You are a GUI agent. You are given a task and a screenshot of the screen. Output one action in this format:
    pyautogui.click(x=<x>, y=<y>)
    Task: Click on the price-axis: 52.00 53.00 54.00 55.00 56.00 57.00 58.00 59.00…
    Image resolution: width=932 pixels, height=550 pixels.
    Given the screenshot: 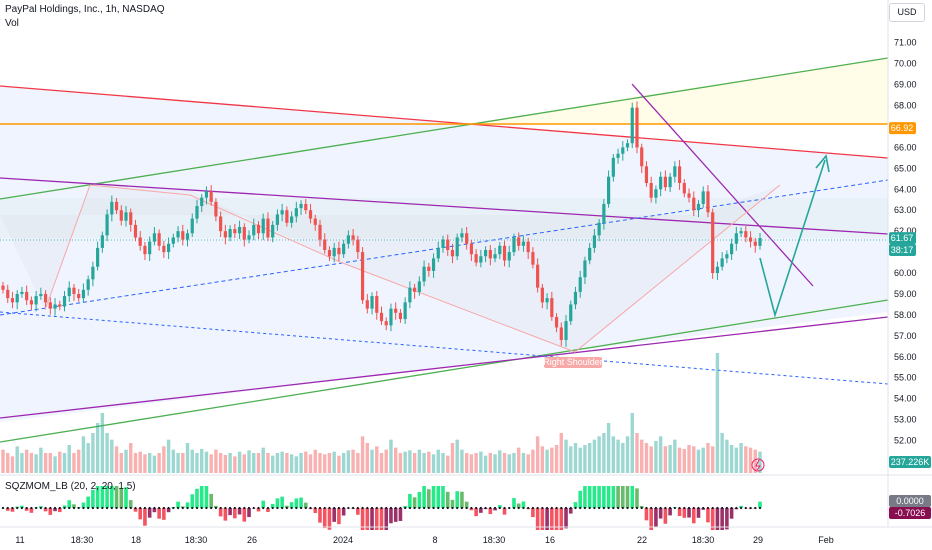 What is the action you would take?
    pyautogui.click(x=905, y=242)
    